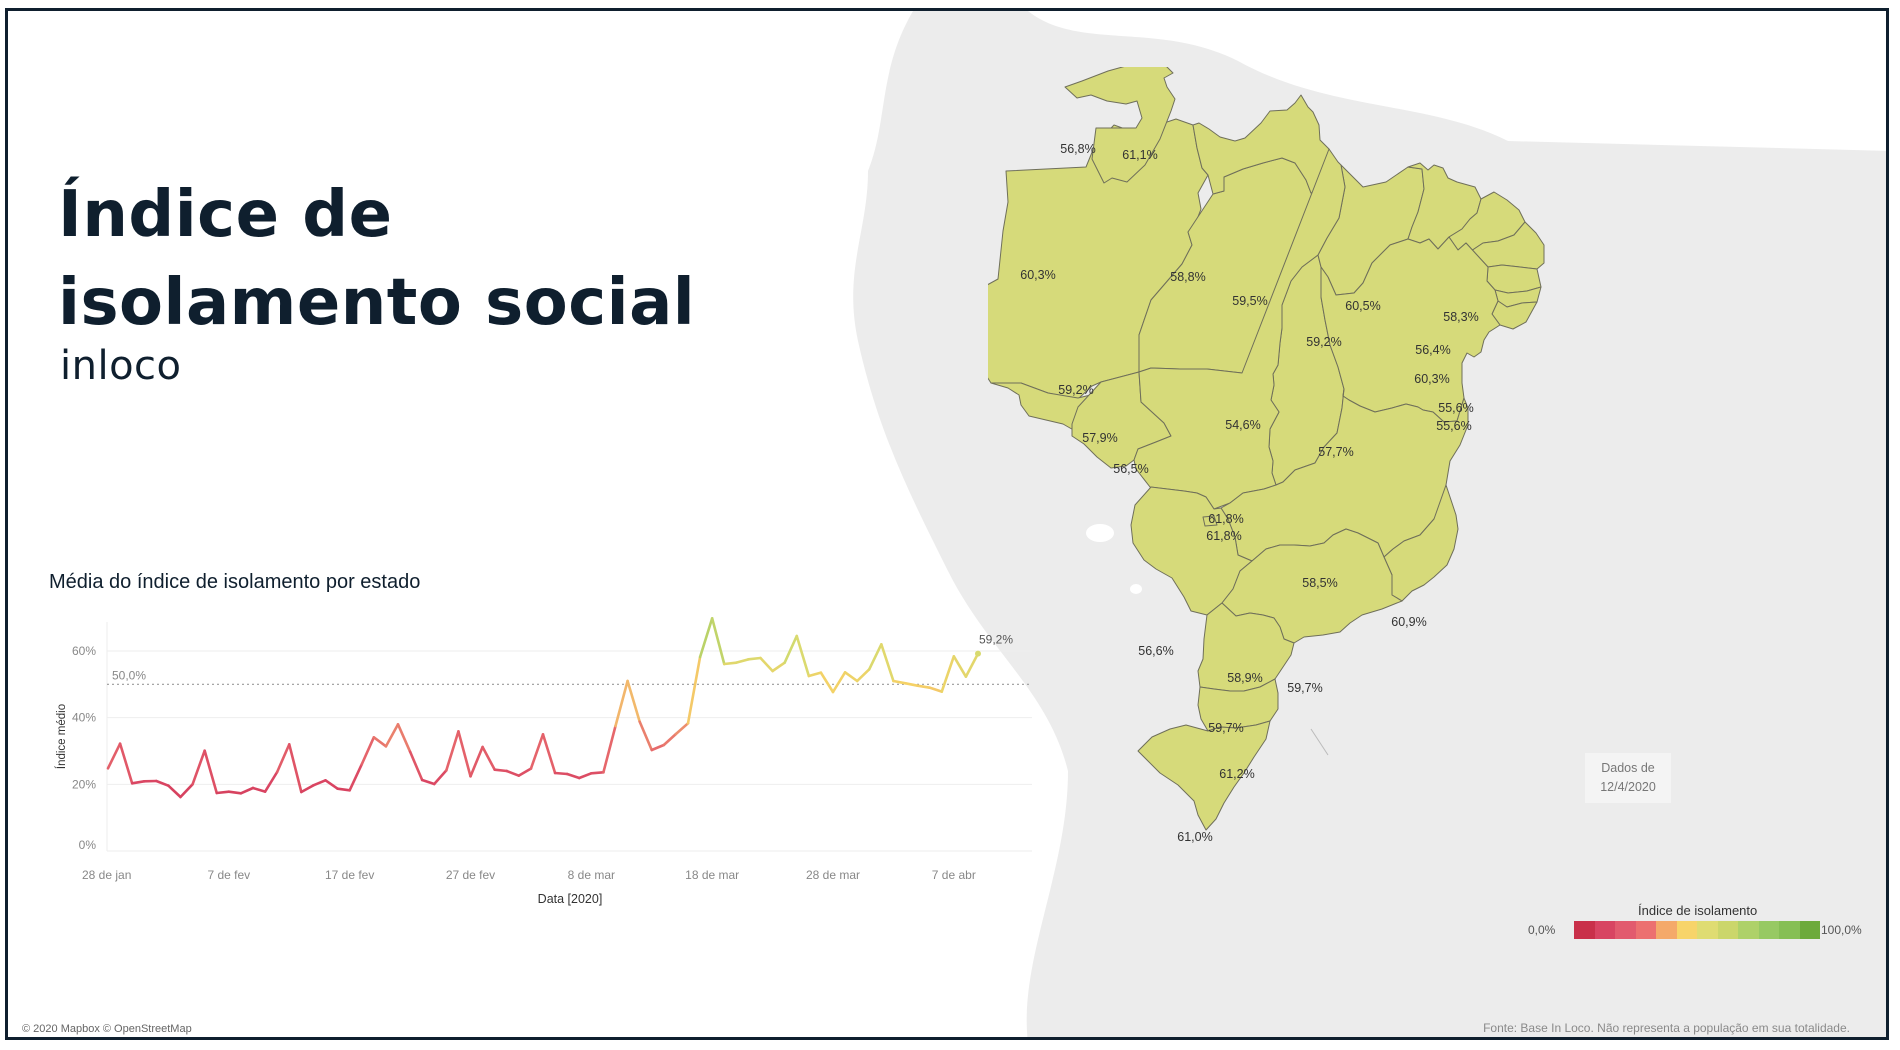  I want to click on state-value-label: 61,8%, so click(1225, 519).